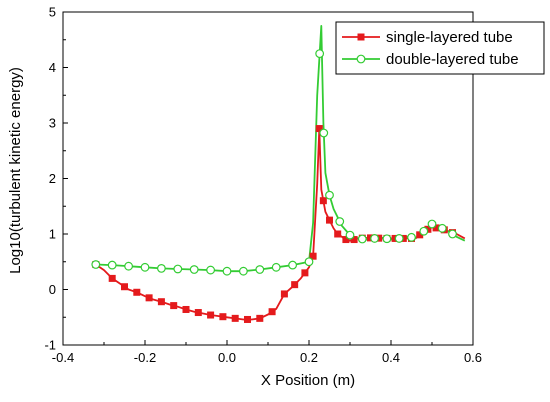 The width and height of the screenshot is (550, 402). I want to click on y-tick-label: 4, so click(52, 67).